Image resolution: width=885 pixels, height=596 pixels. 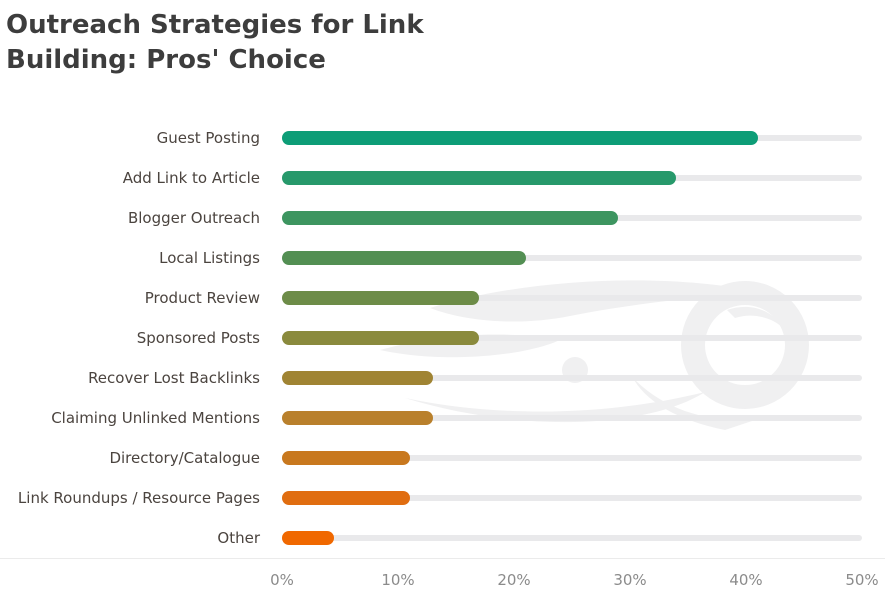 I want to click on bar-row: Guest Posting, so click(x=442, y=138).